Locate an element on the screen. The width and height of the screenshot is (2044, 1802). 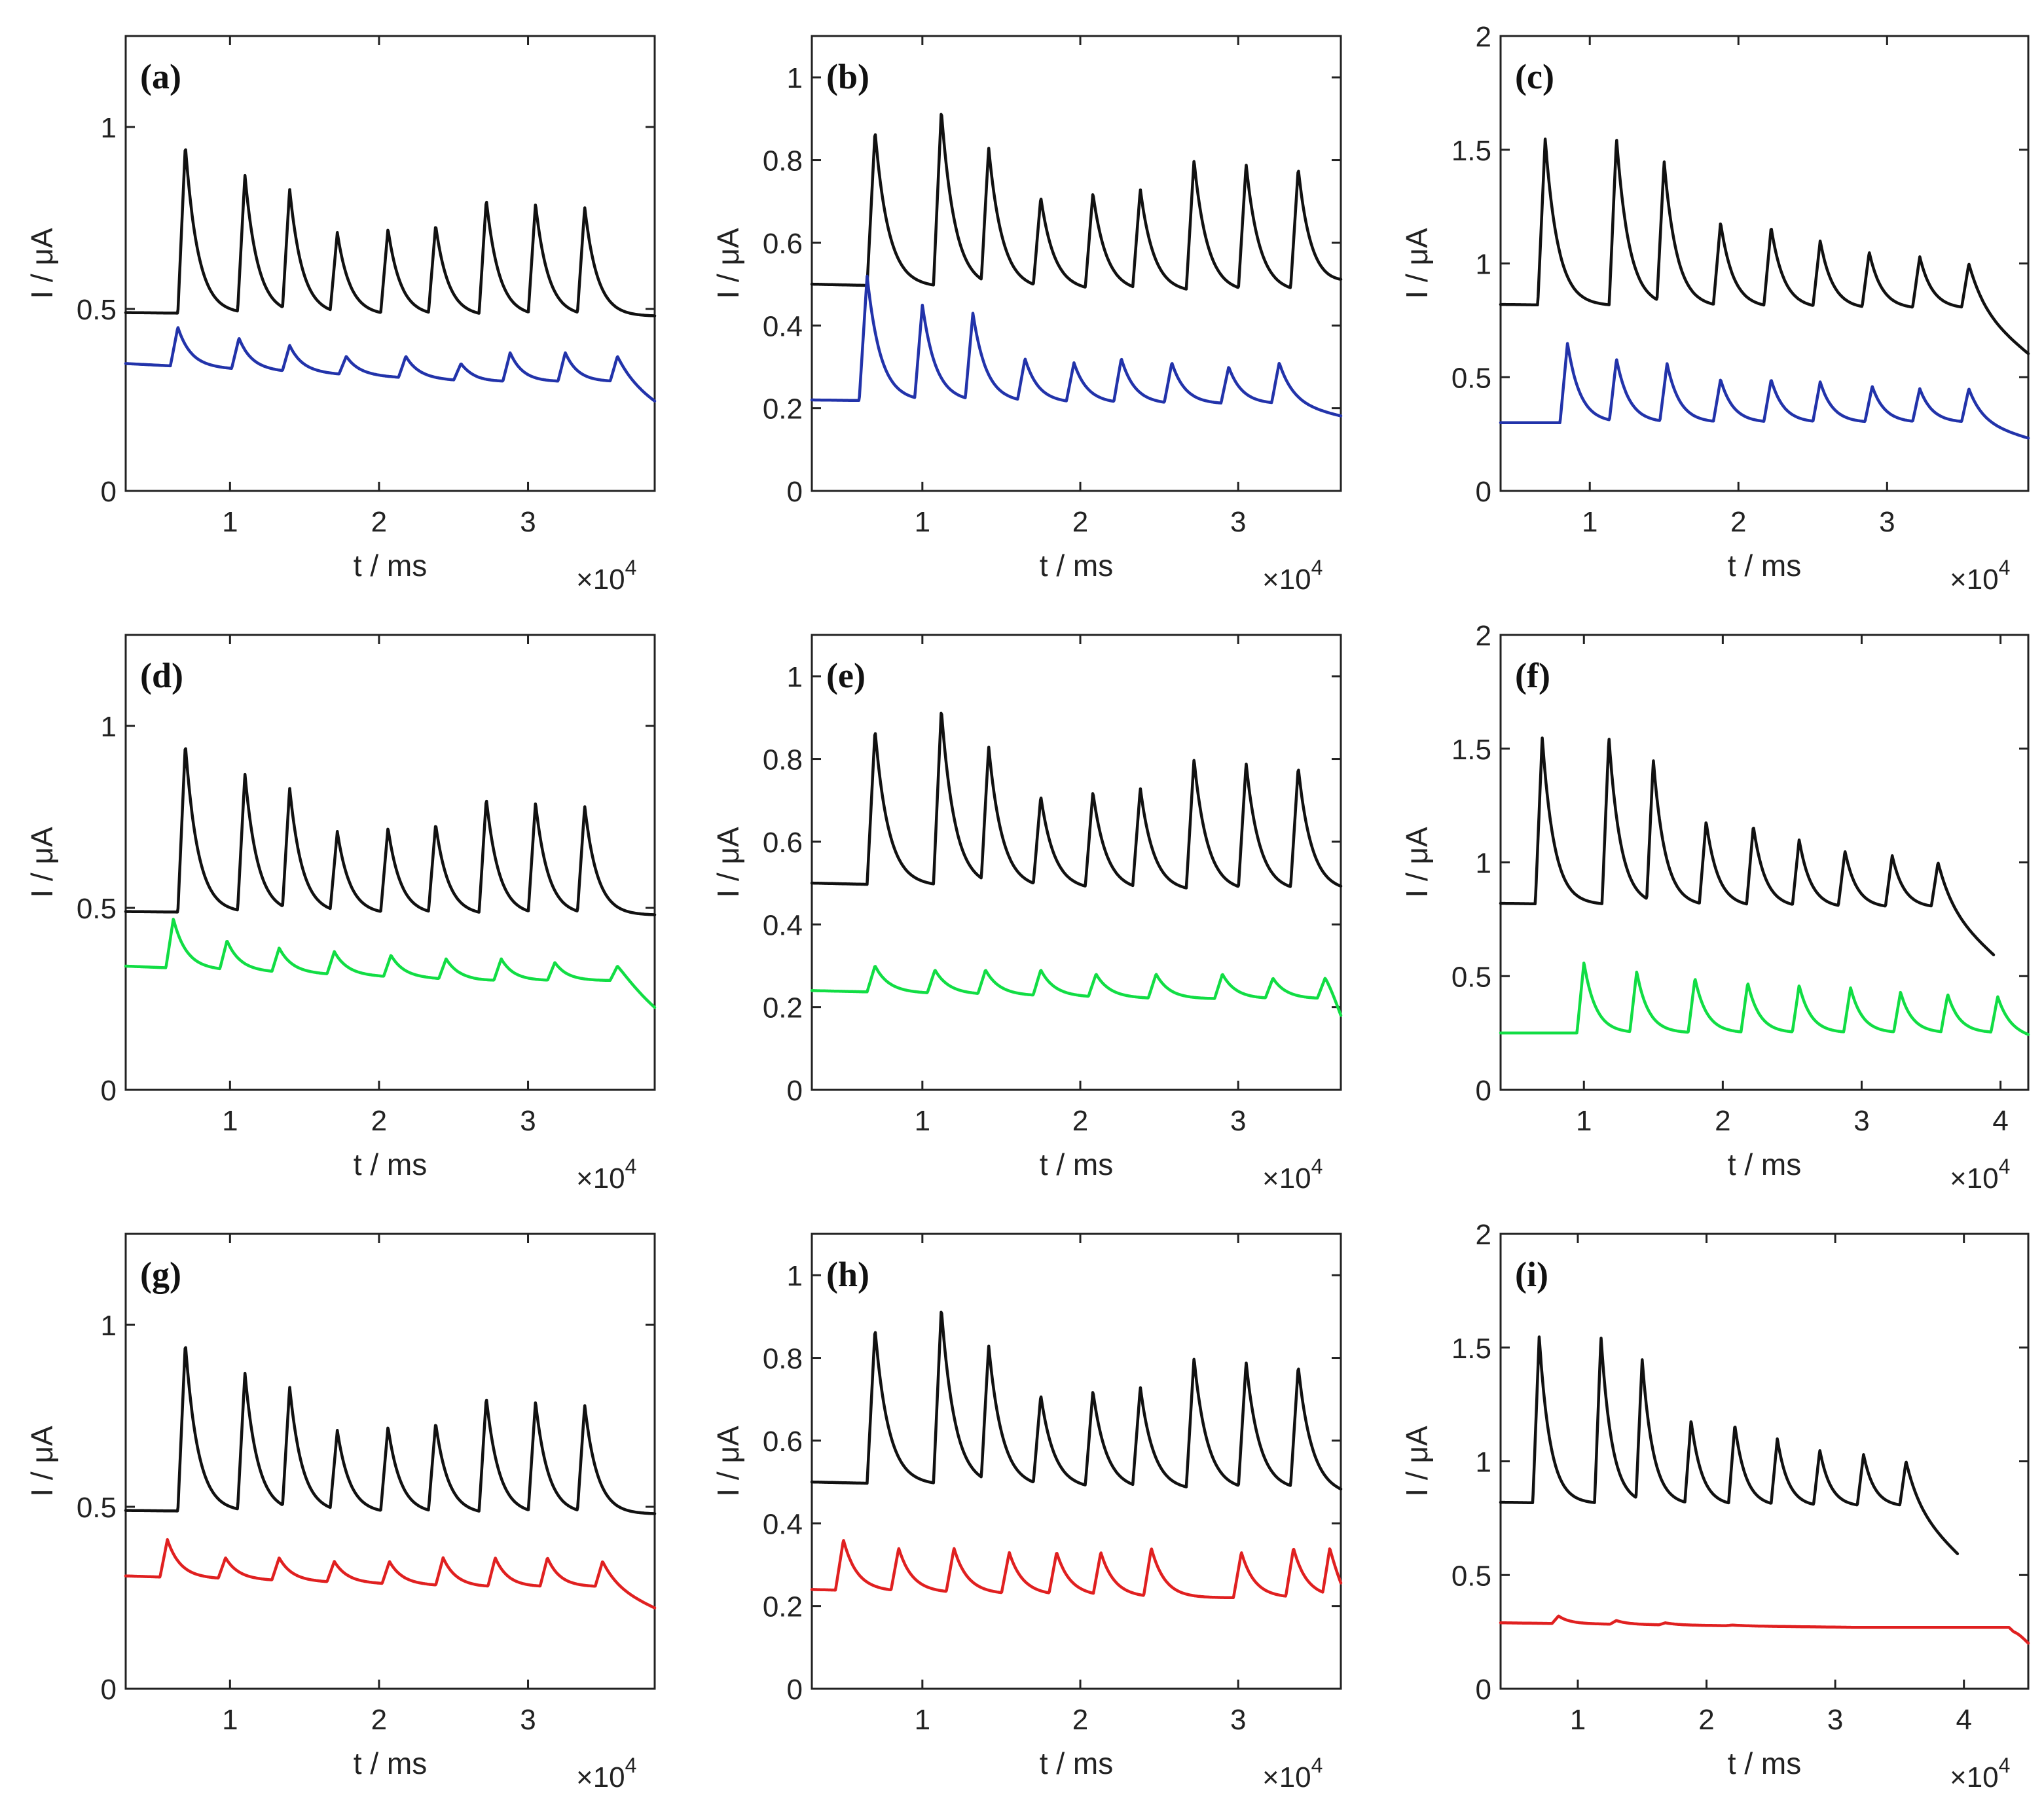
panel-label: (d) is located at coordinates (161, 676).